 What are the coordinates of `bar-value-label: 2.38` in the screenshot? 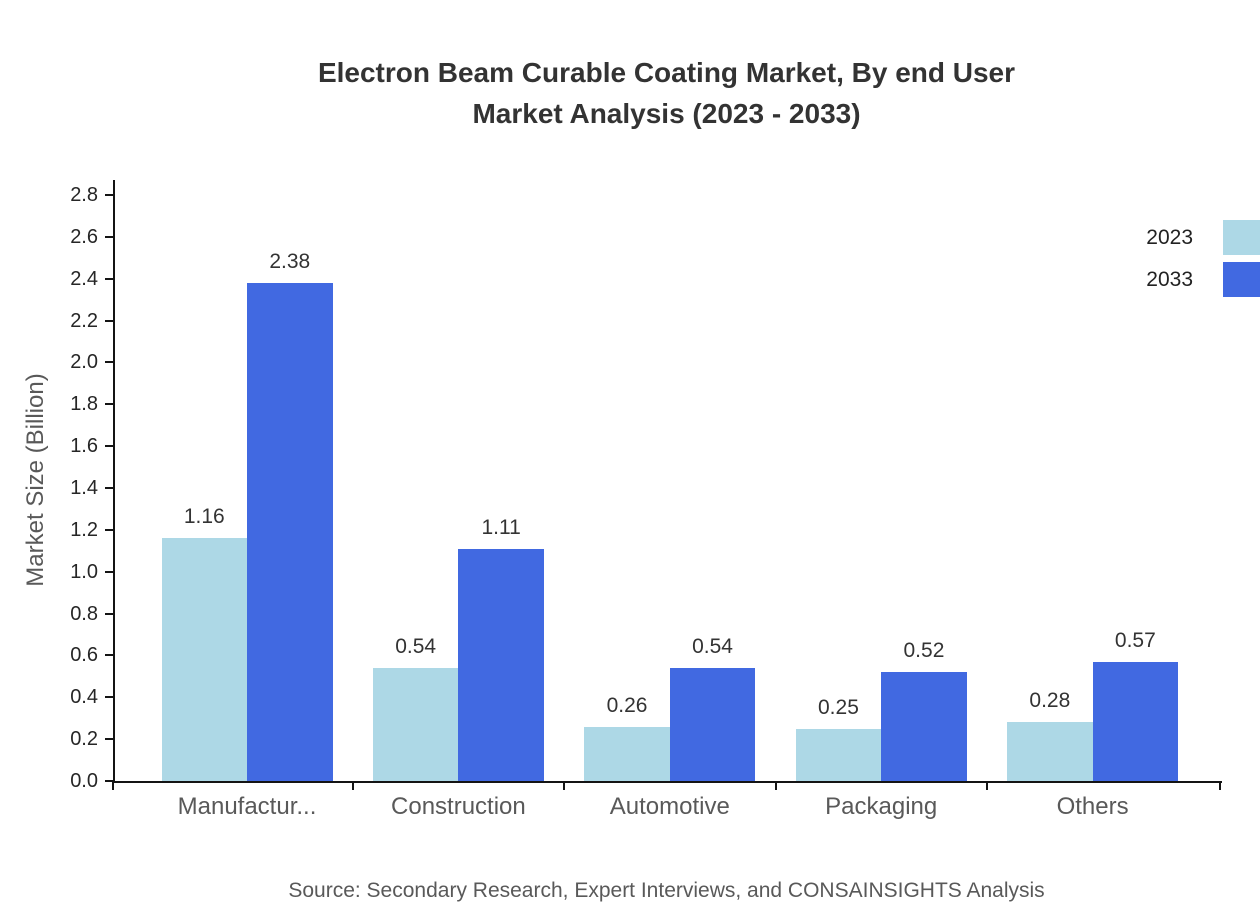 It's located at (290, 261).